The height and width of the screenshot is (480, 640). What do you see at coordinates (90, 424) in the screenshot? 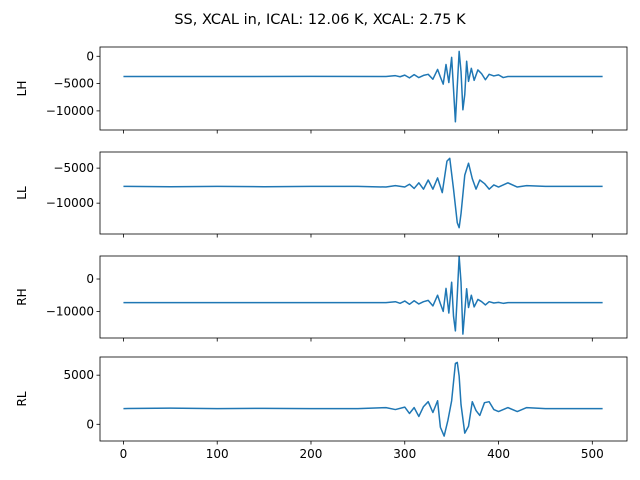
I see `ytick-label-panel-3-1: 0` at bounding box center [90, 424].